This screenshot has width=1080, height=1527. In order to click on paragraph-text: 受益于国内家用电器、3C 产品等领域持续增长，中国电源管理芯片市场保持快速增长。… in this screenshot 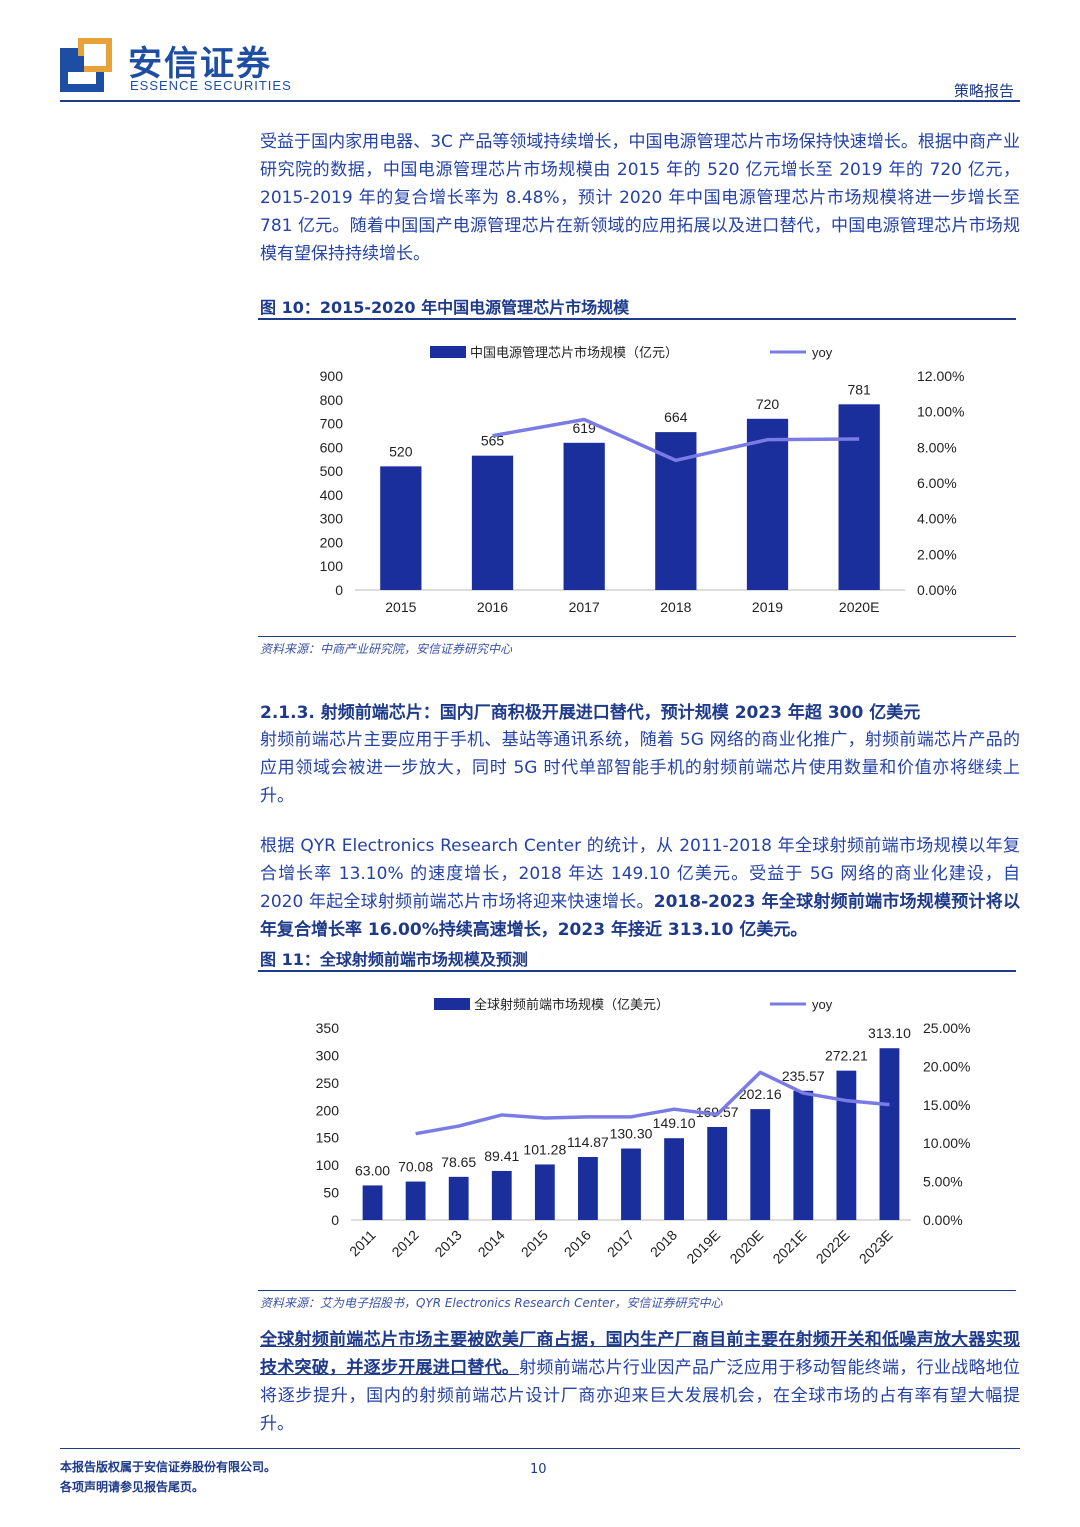, I will do `click(640, 198)`.